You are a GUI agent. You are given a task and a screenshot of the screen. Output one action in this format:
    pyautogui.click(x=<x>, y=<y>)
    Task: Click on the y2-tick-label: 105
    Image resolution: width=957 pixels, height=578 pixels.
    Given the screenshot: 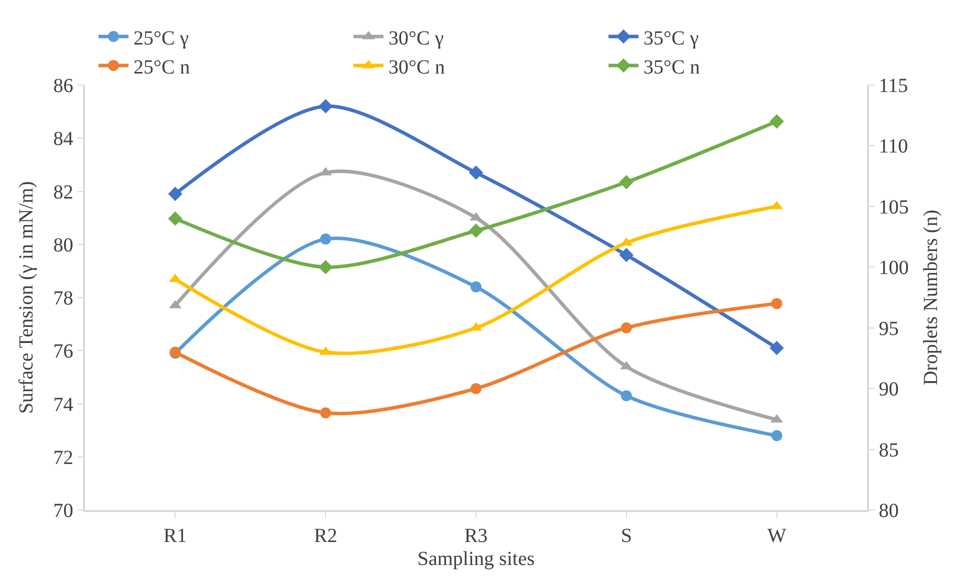 What is the action you would take?
    pyautogui.click(x=893, y=207)
    